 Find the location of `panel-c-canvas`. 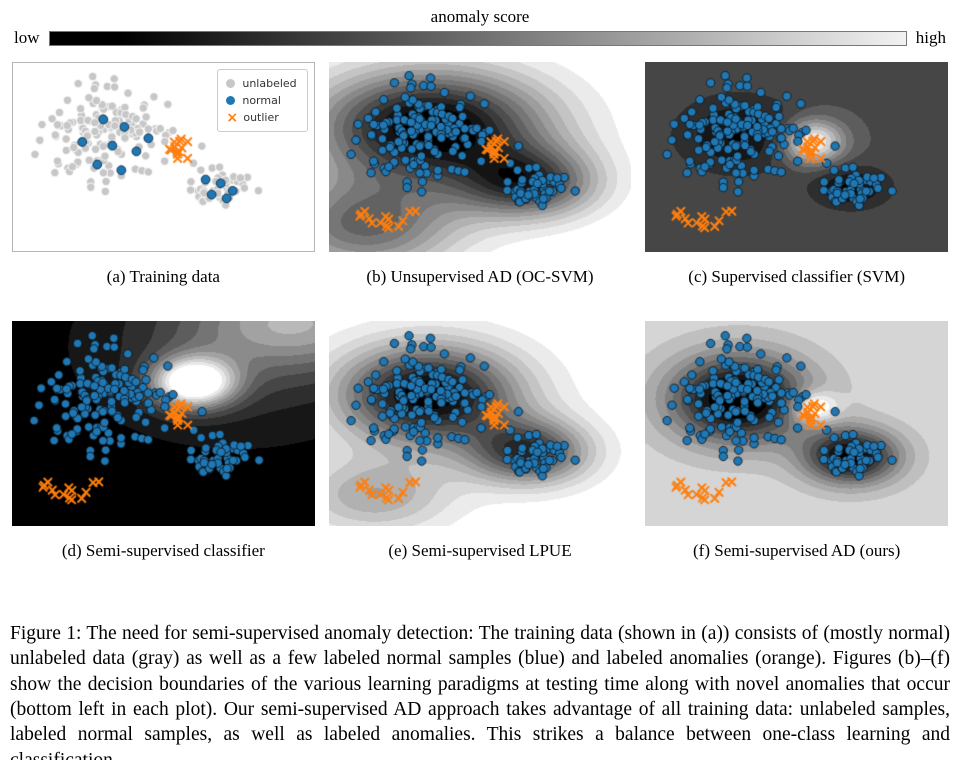

panel-c-canvas is located at coordinates (796, 157).